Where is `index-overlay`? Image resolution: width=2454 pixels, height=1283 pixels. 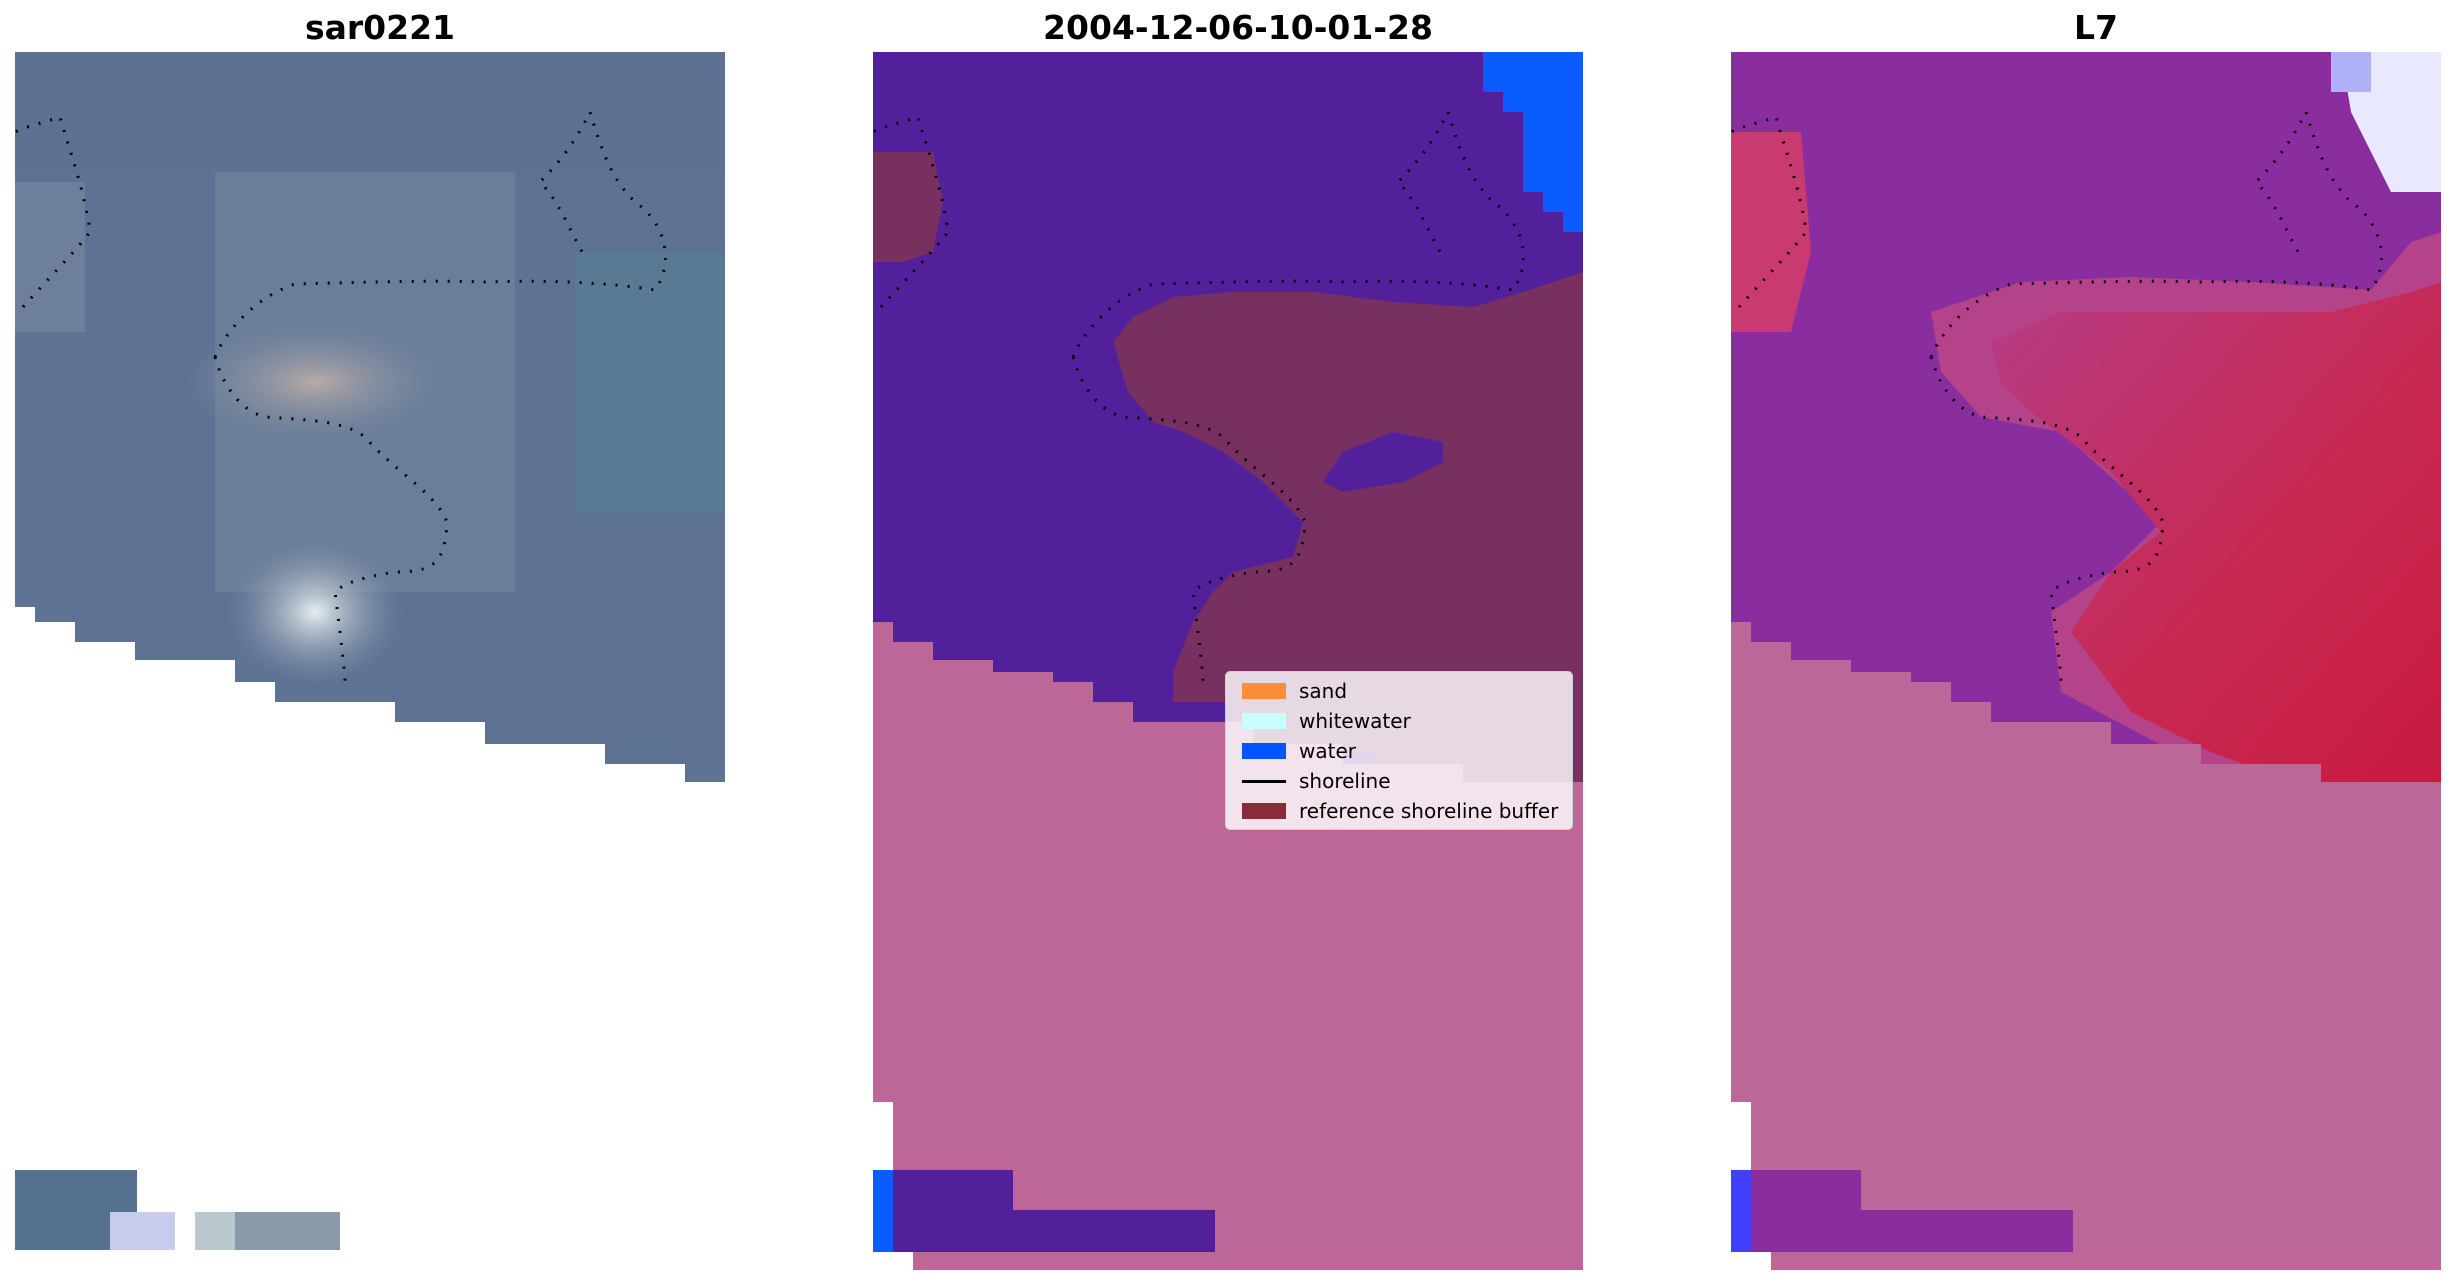 index-overlay is located at coordinates (2086, 946).